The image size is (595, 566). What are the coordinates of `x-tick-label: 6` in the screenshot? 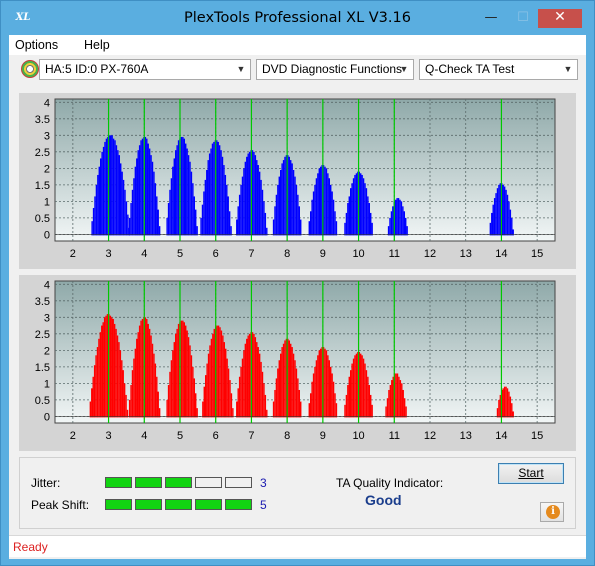 It's located at (216, 436).